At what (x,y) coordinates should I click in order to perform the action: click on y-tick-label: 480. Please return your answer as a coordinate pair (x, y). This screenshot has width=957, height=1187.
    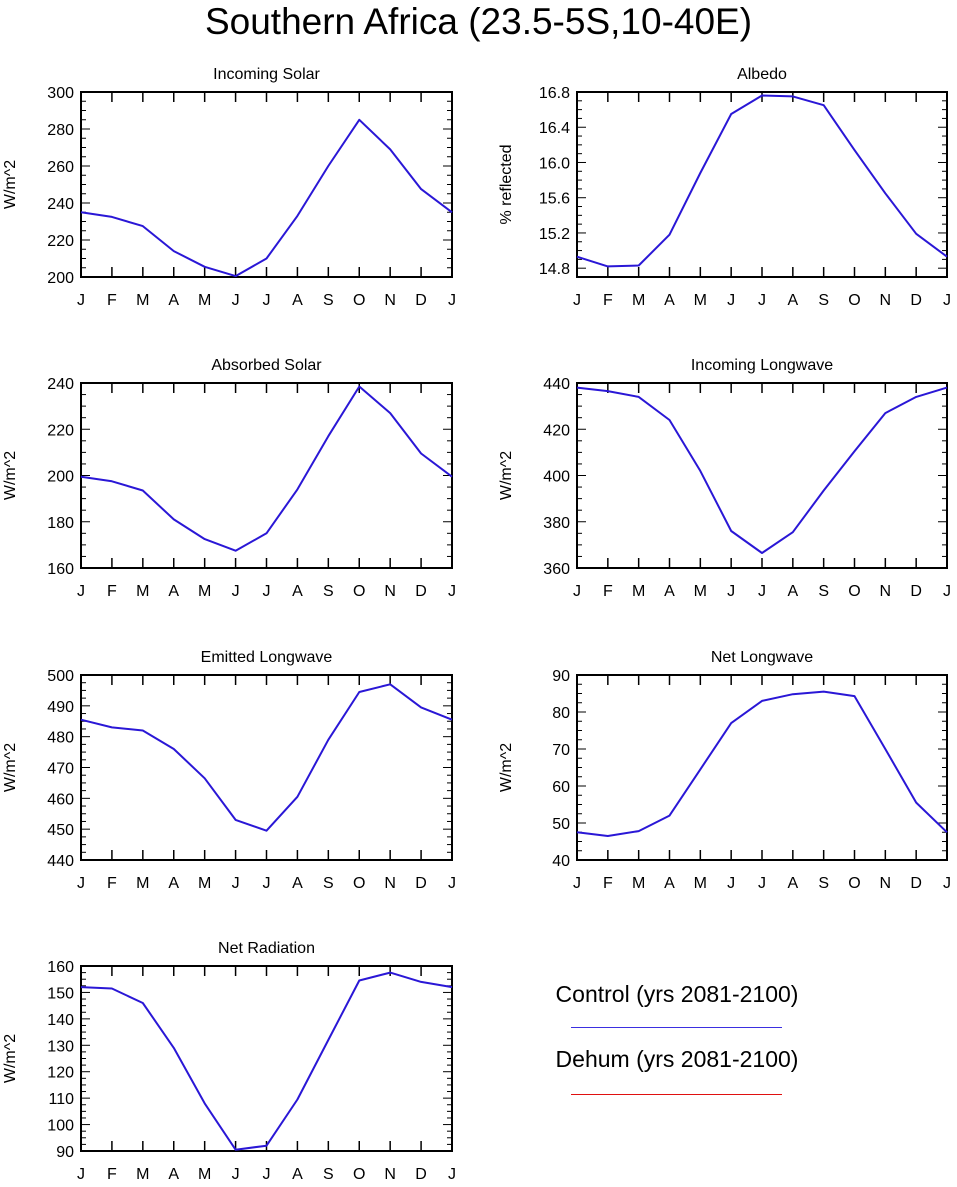
    Looking at the image, I should click on (60, 738).